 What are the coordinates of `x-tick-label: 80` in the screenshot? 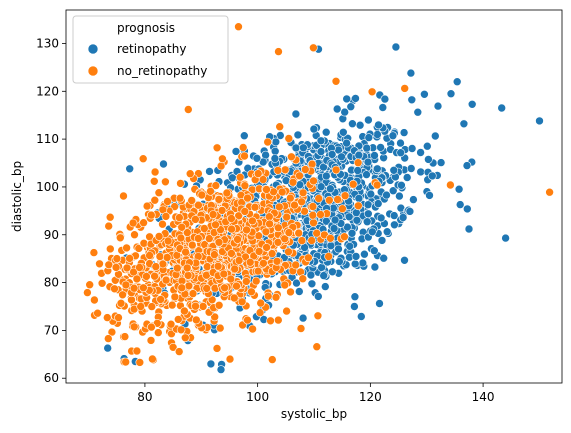 It's located at (144, 397).